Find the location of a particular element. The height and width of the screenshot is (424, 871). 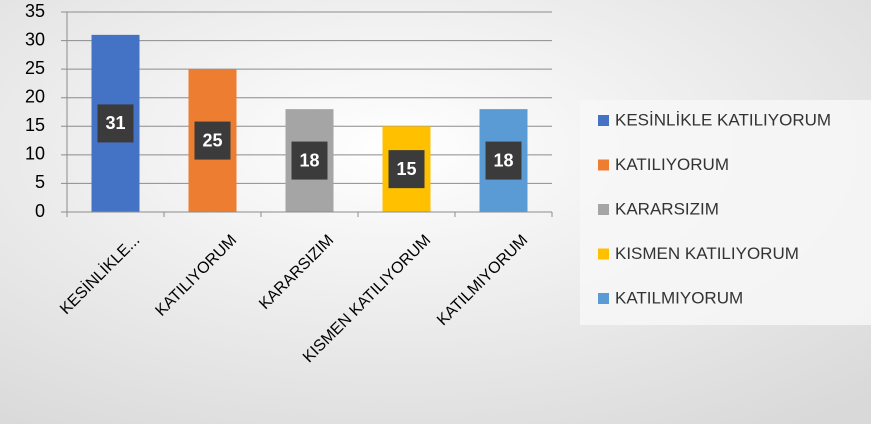

y-tick-label: 25 is located at coordinates (35, 68).